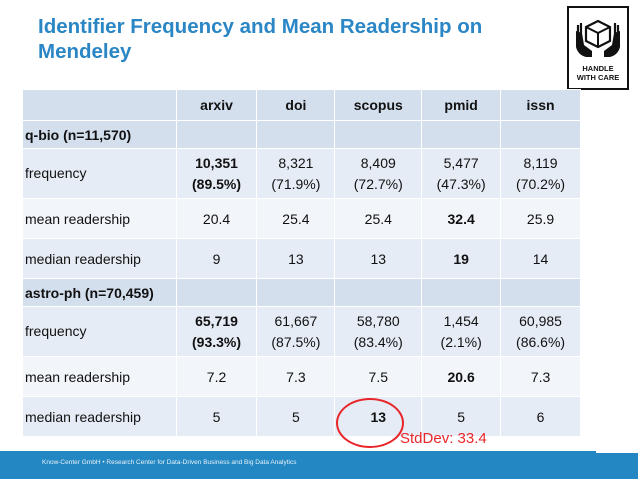 Image resolution: width=638 pixels, height=479 pixels. I want to click on table-cell: 6, so click(540, 416).